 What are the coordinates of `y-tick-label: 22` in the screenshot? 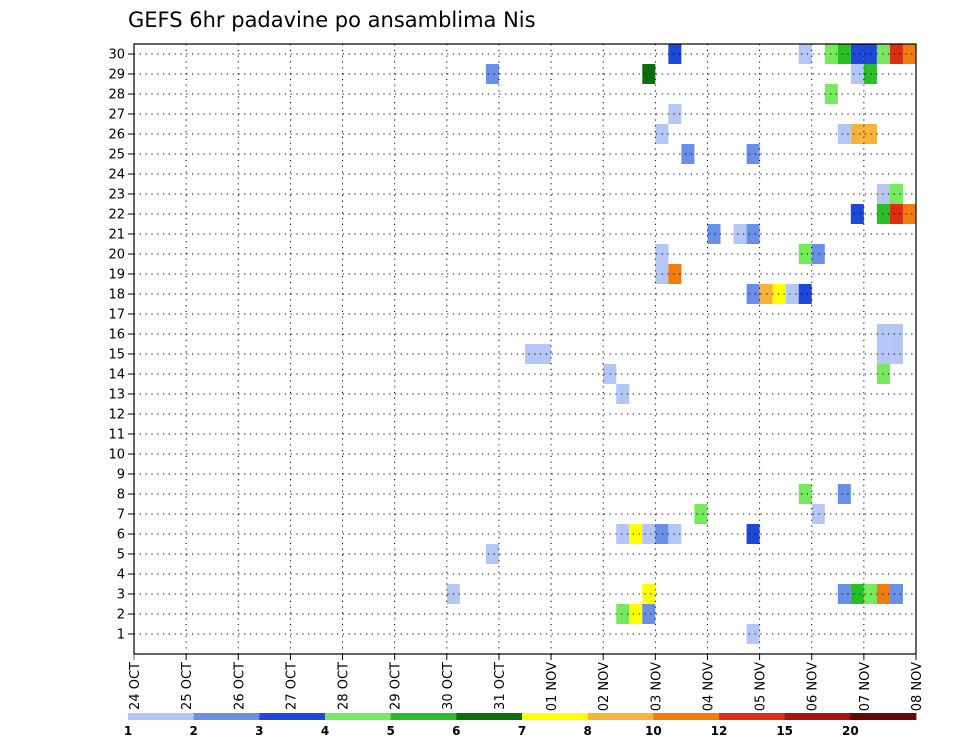 It's located at (116, 215).